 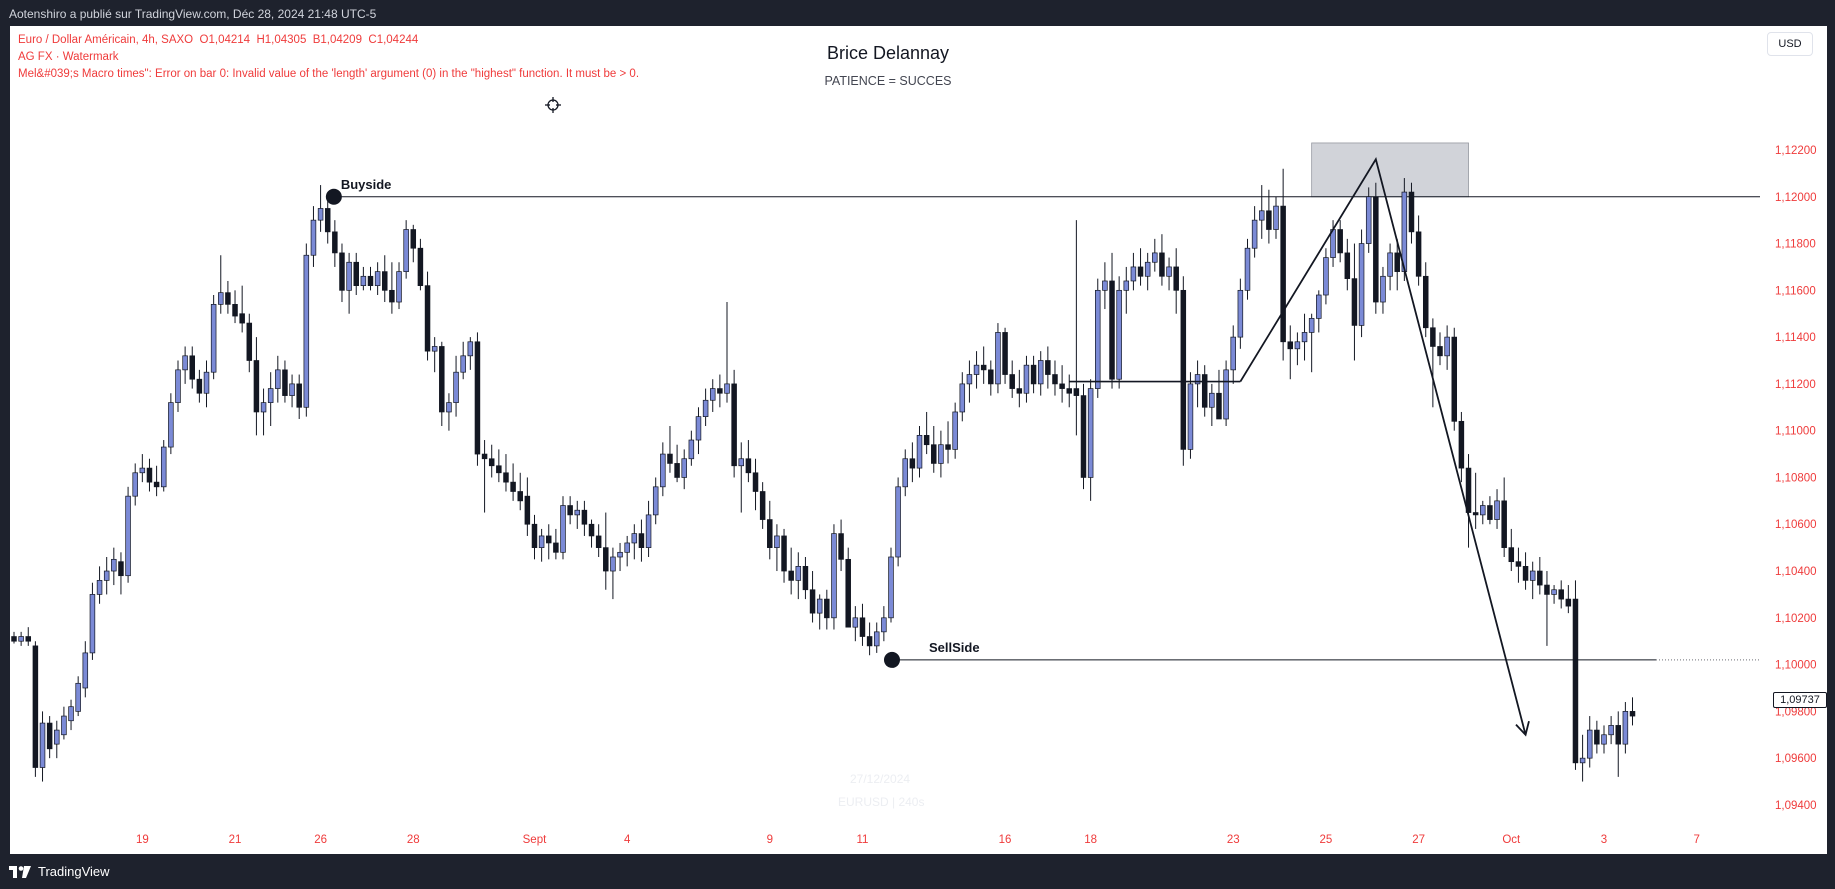 What do you see at coordinates (333, 196) in the screenshot?
I see `buyside-marker` at bounding box center [333, 196].